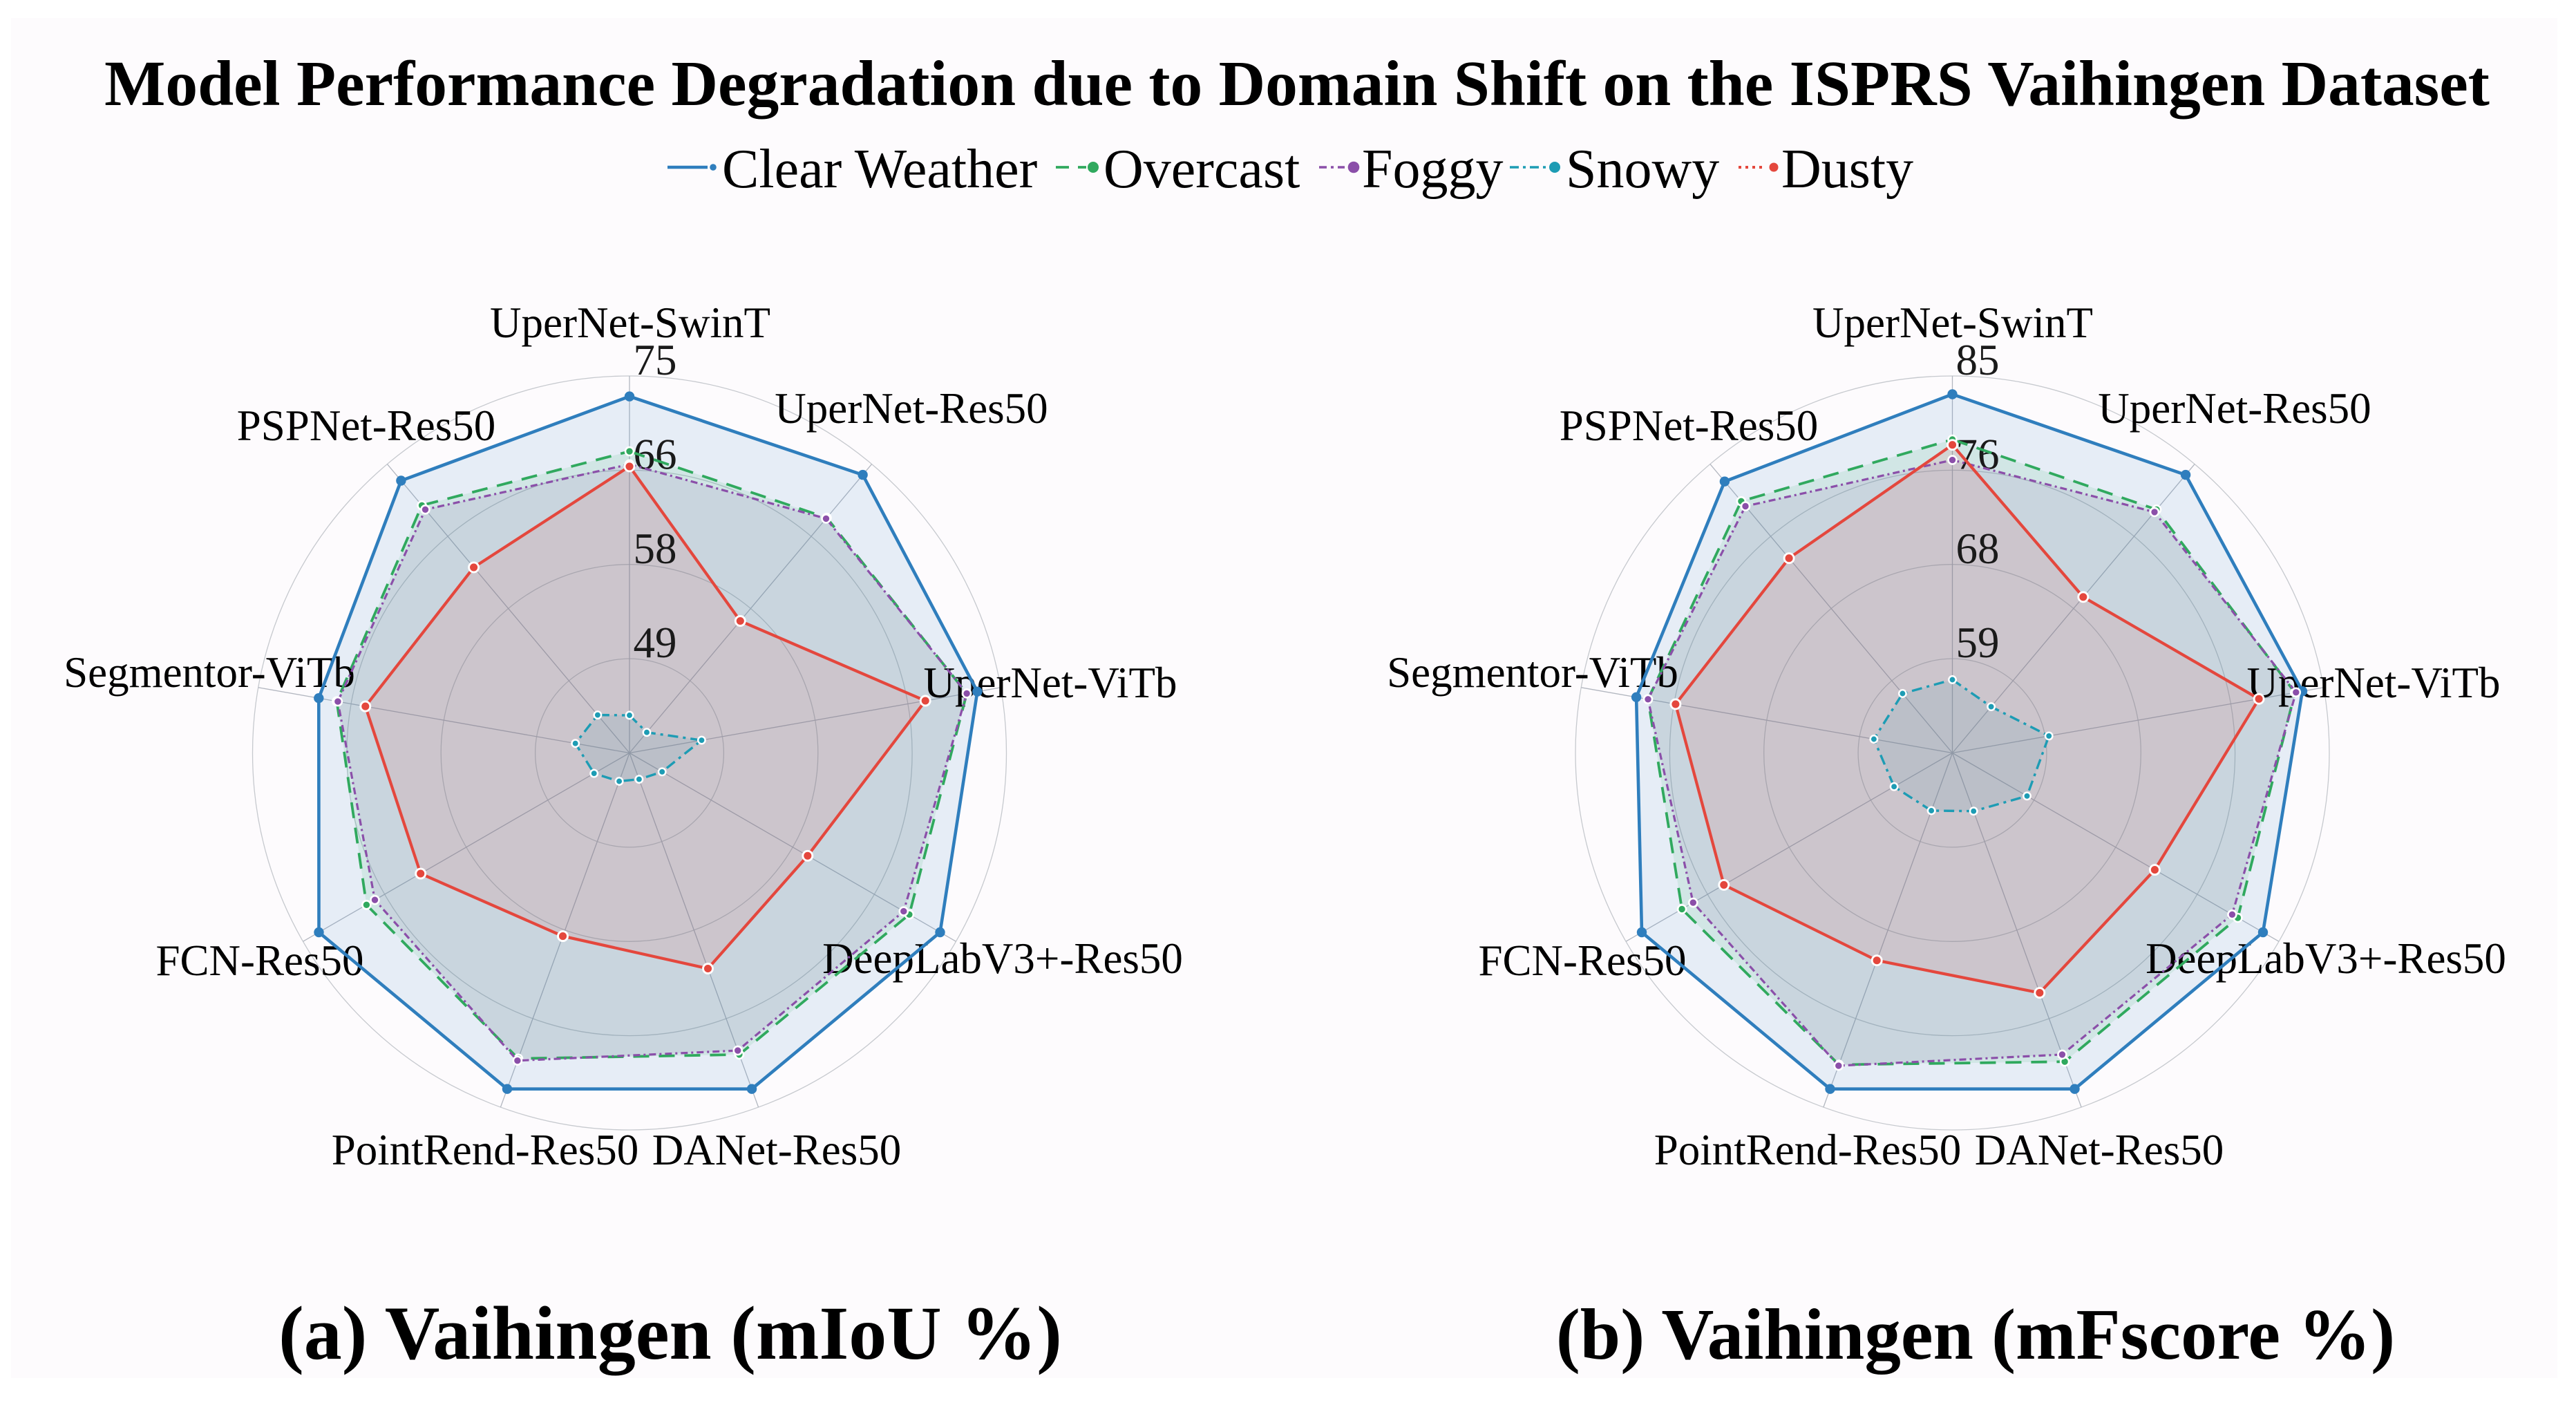 The height and width of the screenshot is (1405, 2576). Describe the element at coordinates (1202, 170) in the screenshot. I see `svg-text: Overcast` at that location.